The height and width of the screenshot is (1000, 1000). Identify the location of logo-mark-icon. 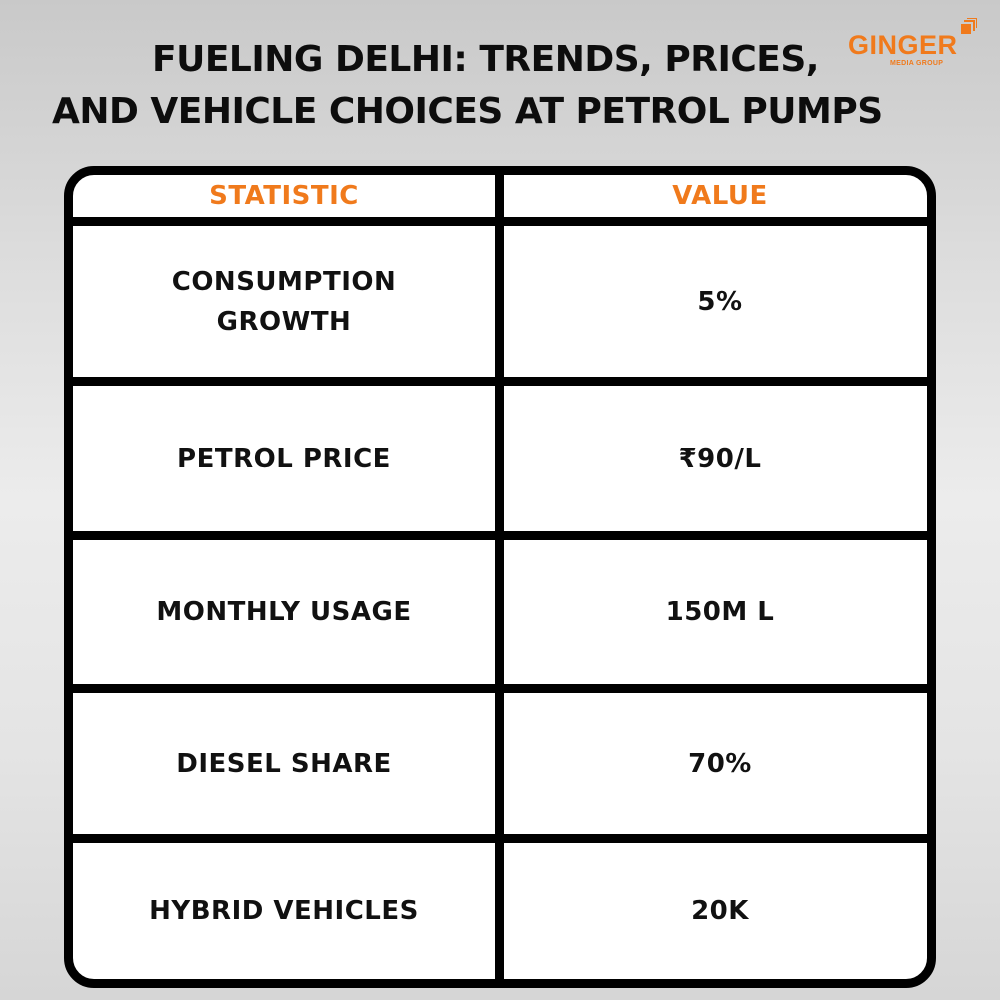
(969, 26).